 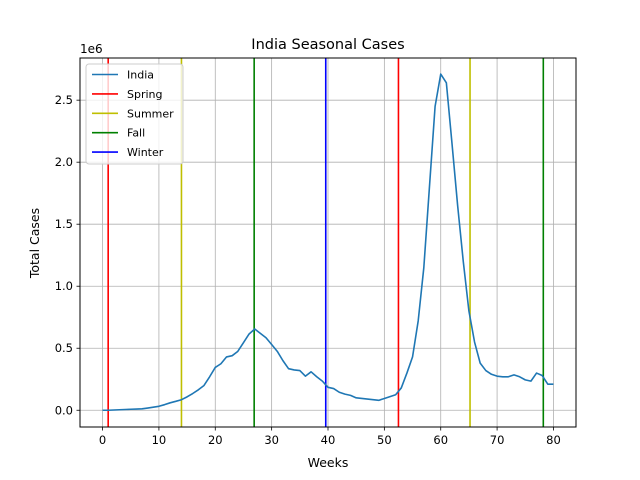 What do you see at coordinates (102, 440) in the screenshot?
I see `x-tick-label: 0` at bounding box center [102, 440].